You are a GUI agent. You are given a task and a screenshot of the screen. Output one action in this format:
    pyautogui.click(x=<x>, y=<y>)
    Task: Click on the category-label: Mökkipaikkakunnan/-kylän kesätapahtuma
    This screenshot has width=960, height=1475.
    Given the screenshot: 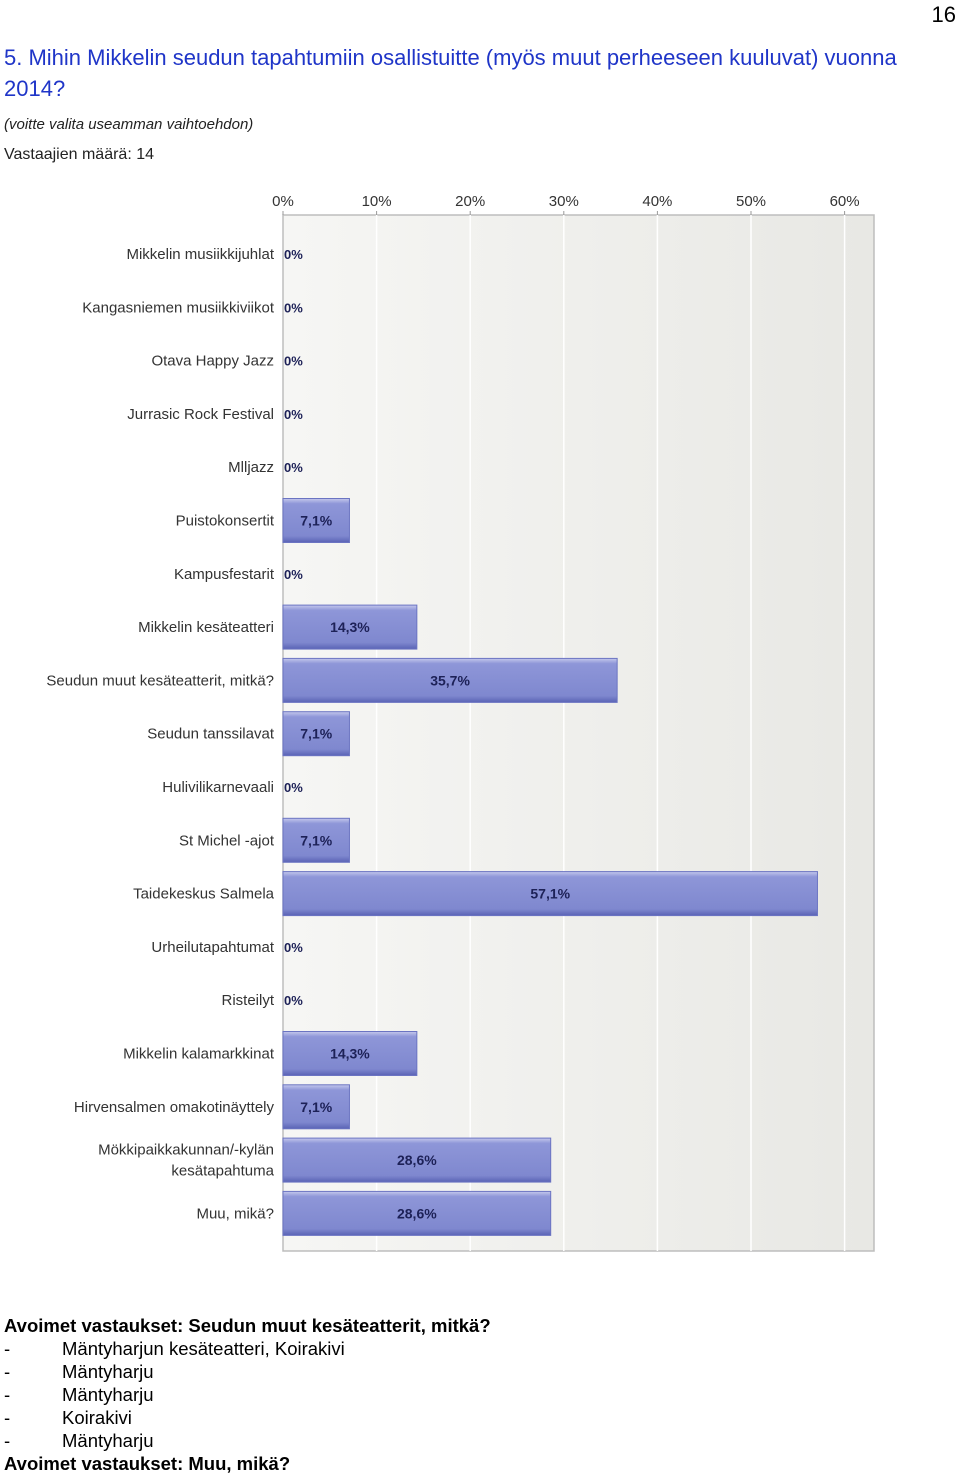 What is the action you would take?
    pyautogui.click(x=186, y=1161)
    